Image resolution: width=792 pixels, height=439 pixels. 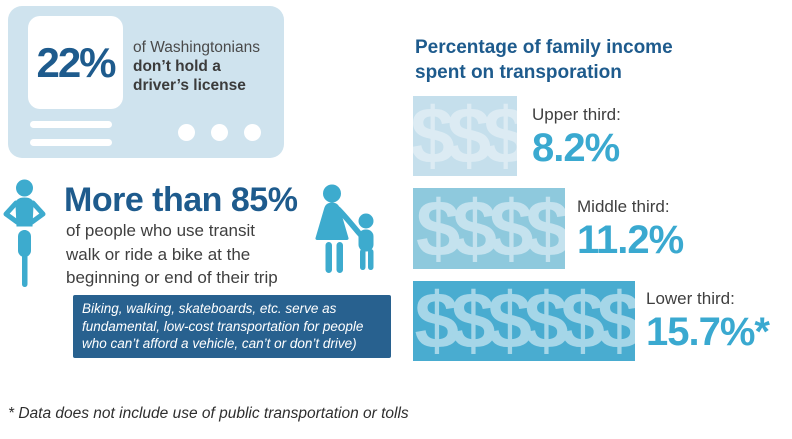 What do you see at coordinates (161, 230) in the screenshot?
I see `transit-line1: of people who use transit` at bounding box center [161, 230].